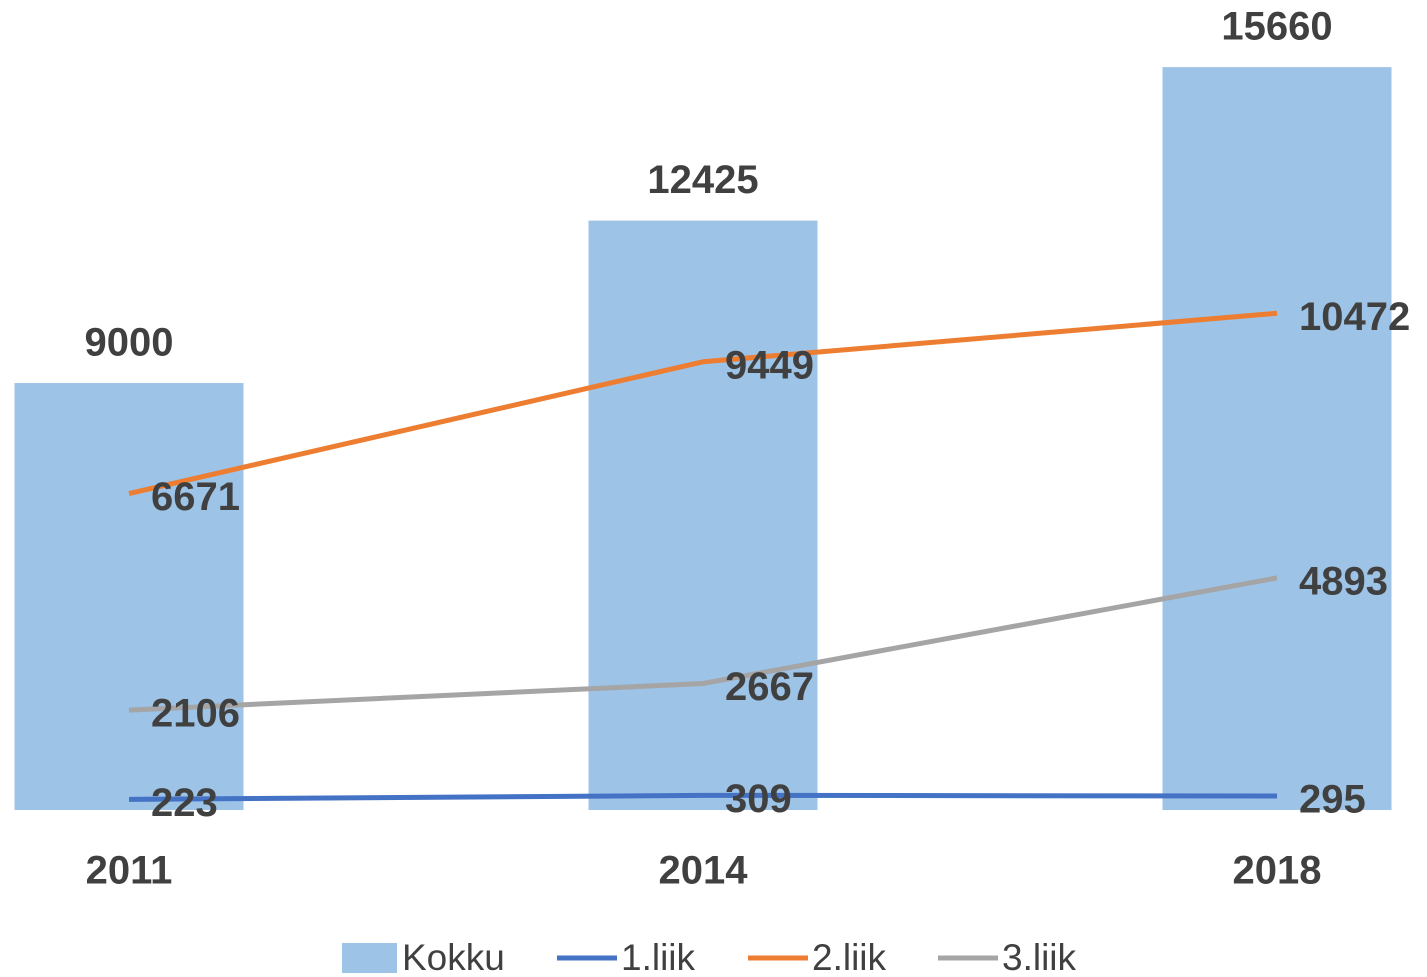 The height and width of the screenshot is (977, 1427). I want to click on bar-value-label: 9000, so click(129, 343).